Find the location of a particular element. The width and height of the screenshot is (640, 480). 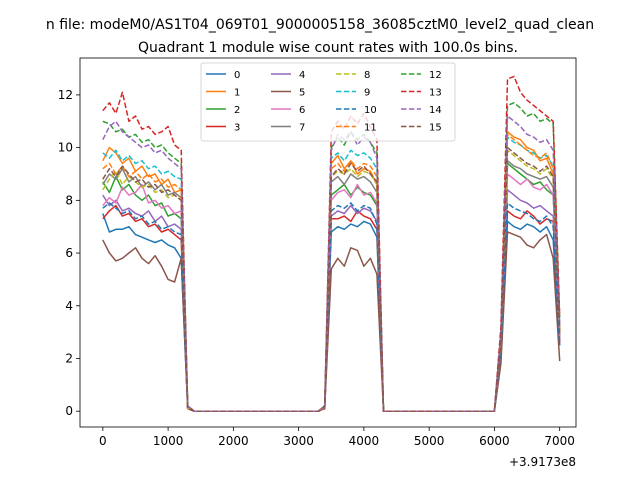

x-tick-label: 2000 is located at coordinates (233, 441).